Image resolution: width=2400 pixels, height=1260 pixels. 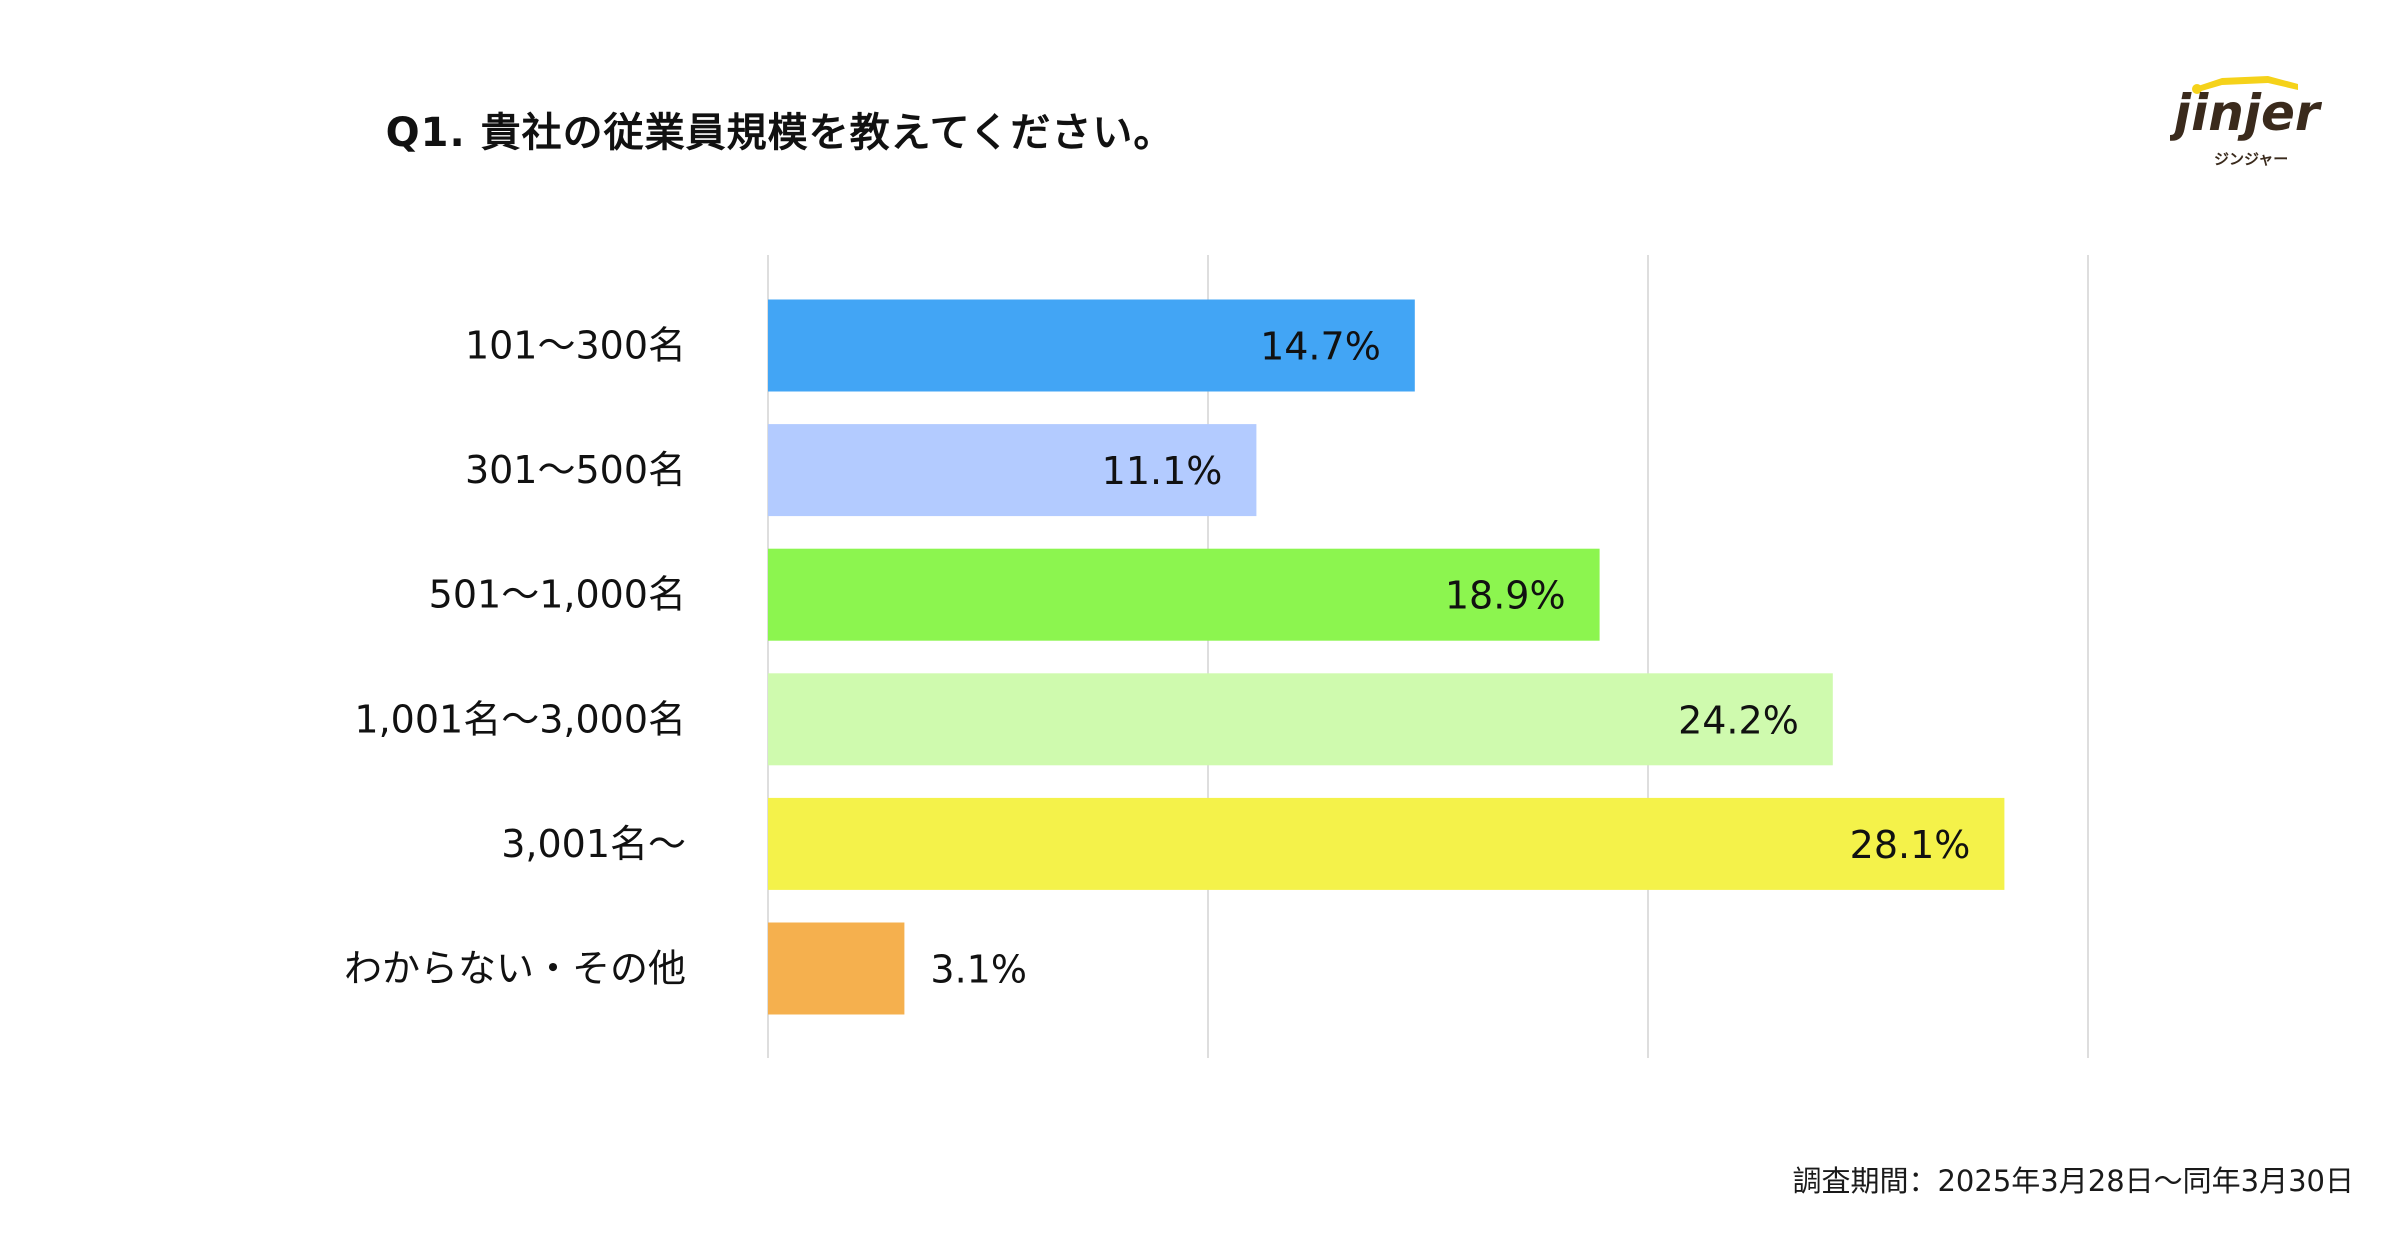 What do you see at coordinates (520, 719) in the screenshot?
I see `category-label: 1,001名〜3,000名` at bounding box center [520, 719].